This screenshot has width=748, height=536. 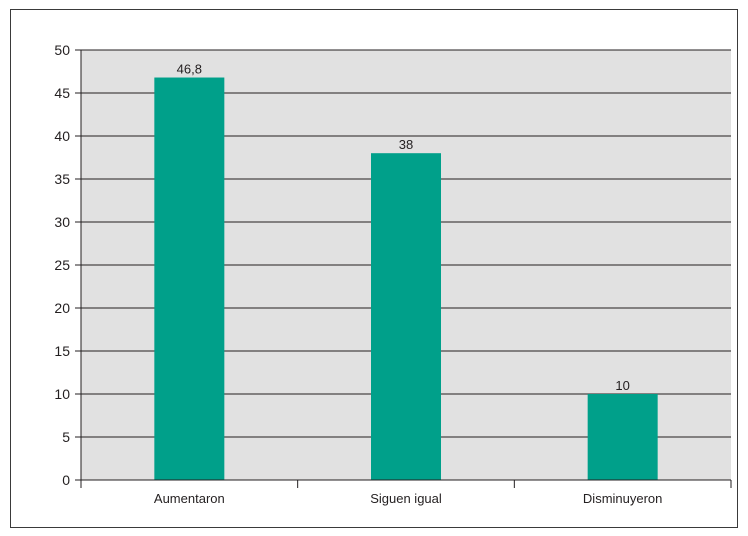 I want to click on x-category-label: Siguen igual, so click(x=406, y=498).